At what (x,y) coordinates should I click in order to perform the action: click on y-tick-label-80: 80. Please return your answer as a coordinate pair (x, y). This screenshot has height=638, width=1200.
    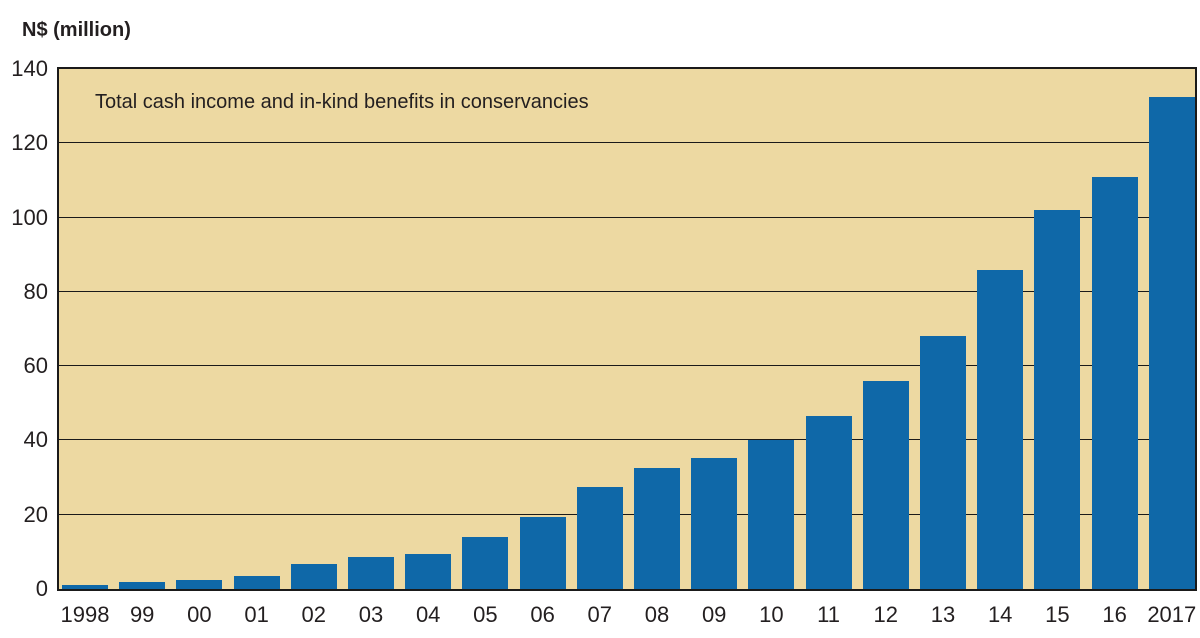
    Looking at the image, I should click on (35, 291).